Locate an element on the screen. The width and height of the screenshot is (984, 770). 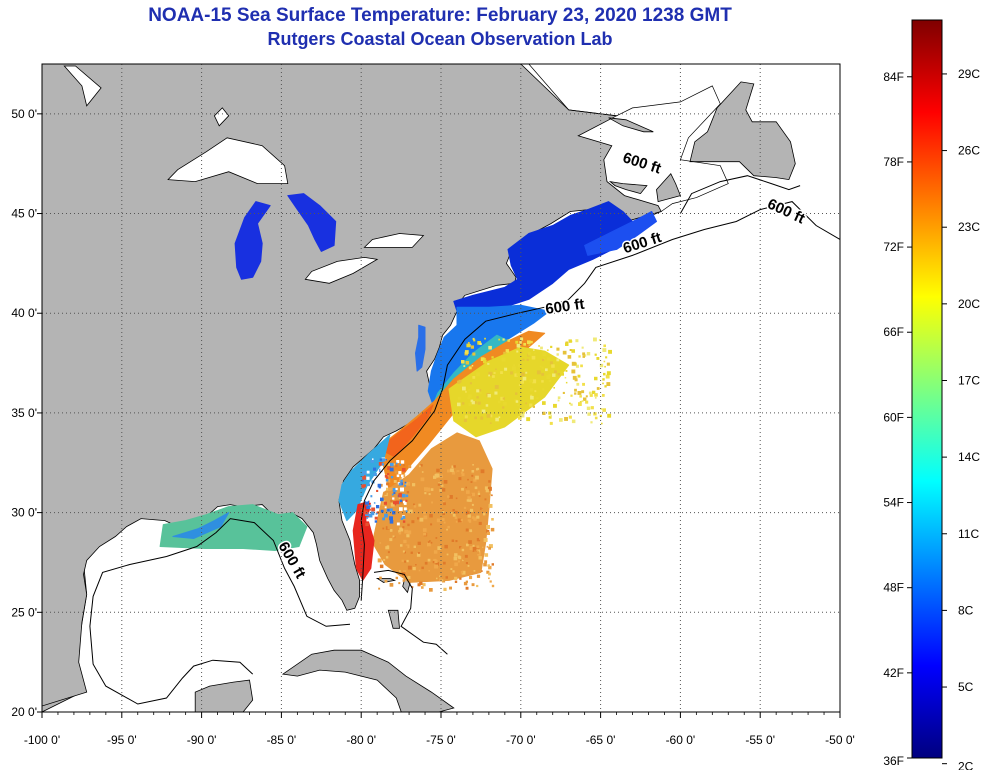
sst-gulf-stream-orange is located at coordinates (462, 412).